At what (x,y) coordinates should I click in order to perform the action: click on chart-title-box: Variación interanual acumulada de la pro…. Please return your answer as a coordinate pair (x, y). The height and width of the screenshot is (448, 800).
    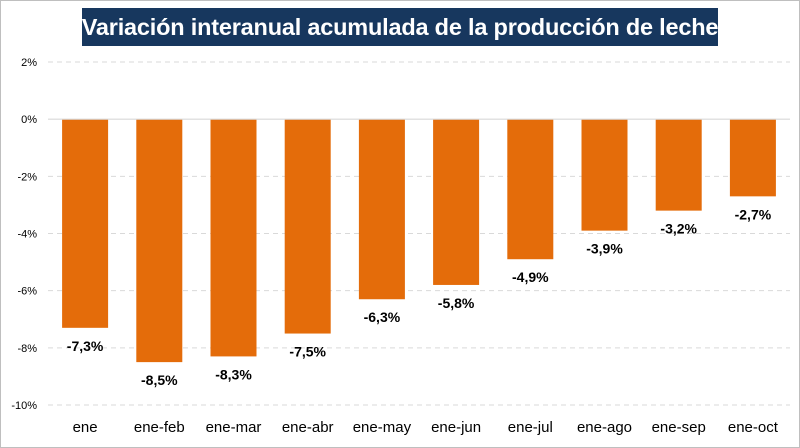
    Looking at the image, I should click on (400, 27).